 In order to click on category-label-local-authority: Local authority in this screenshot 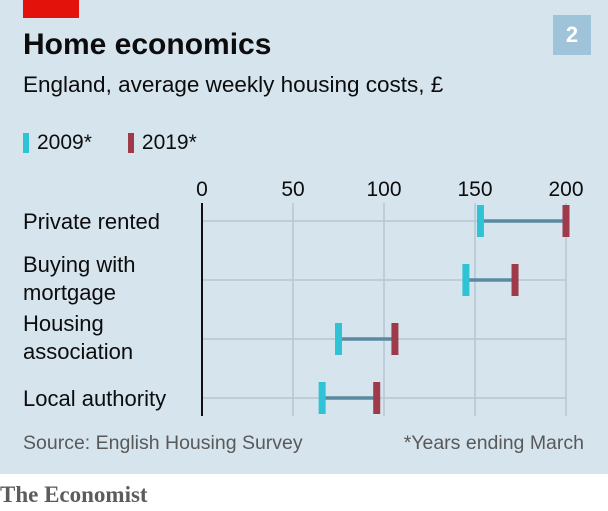, I will do `click(94, 398)`.